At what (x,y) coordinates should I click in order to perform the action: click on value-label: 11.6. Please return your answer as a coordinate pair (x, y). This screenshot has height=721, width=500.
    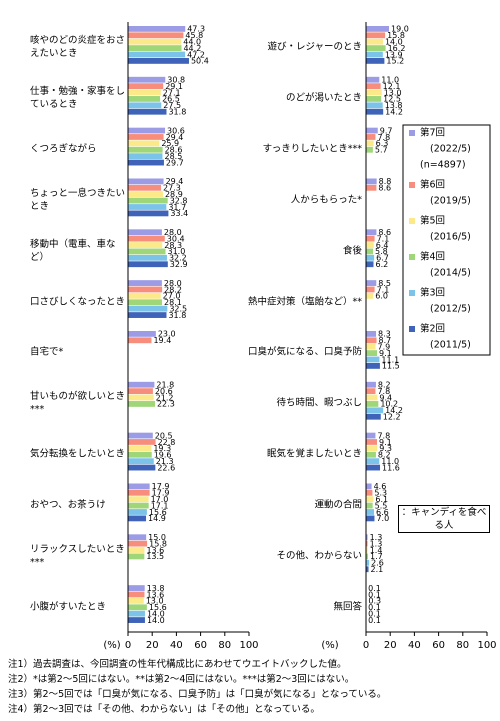
    Looking at the image, I should click on (391, 467).